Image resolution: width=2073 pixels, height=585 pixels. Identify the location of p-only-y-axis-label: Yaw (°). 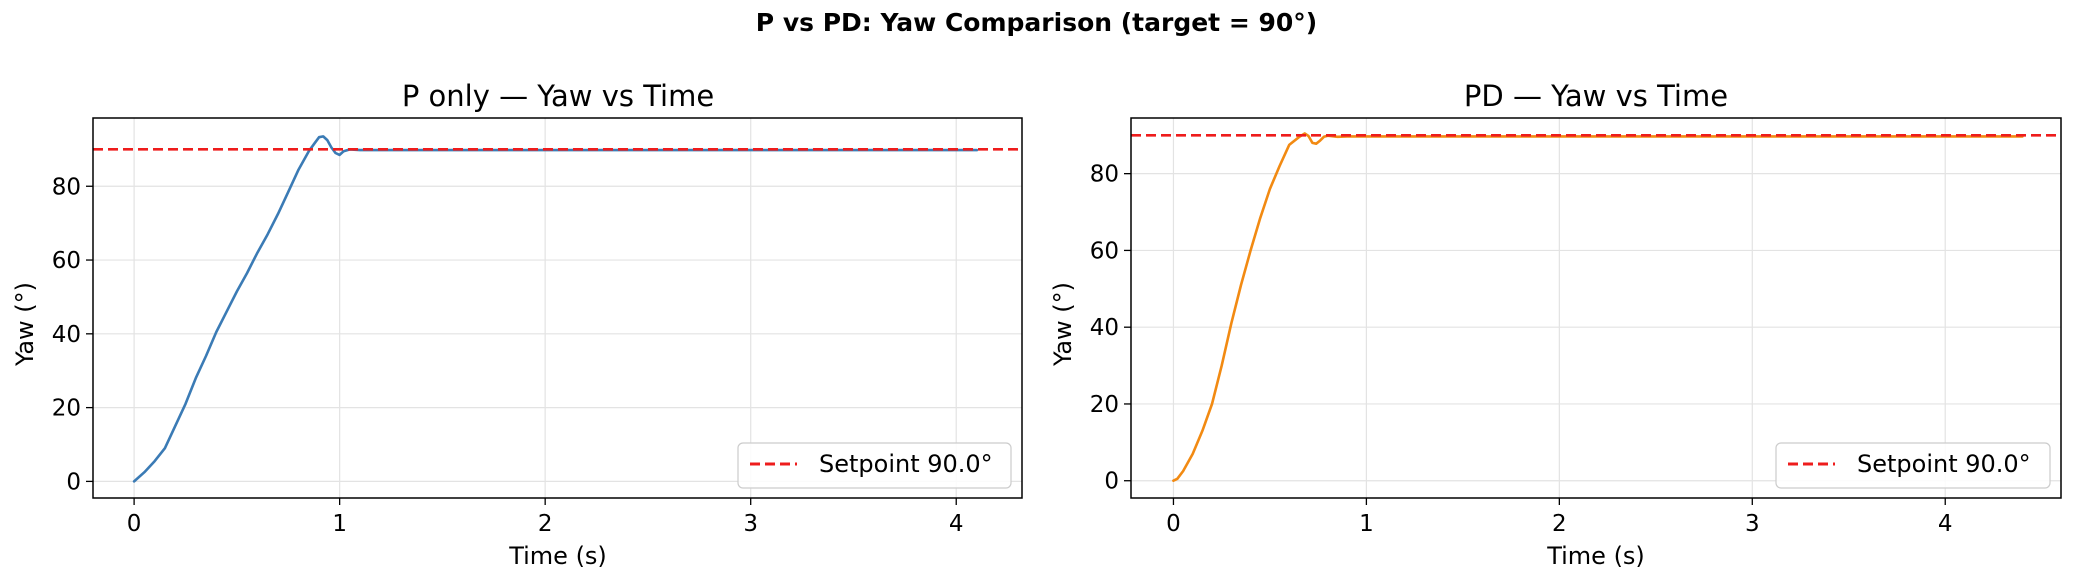
(25, 324).